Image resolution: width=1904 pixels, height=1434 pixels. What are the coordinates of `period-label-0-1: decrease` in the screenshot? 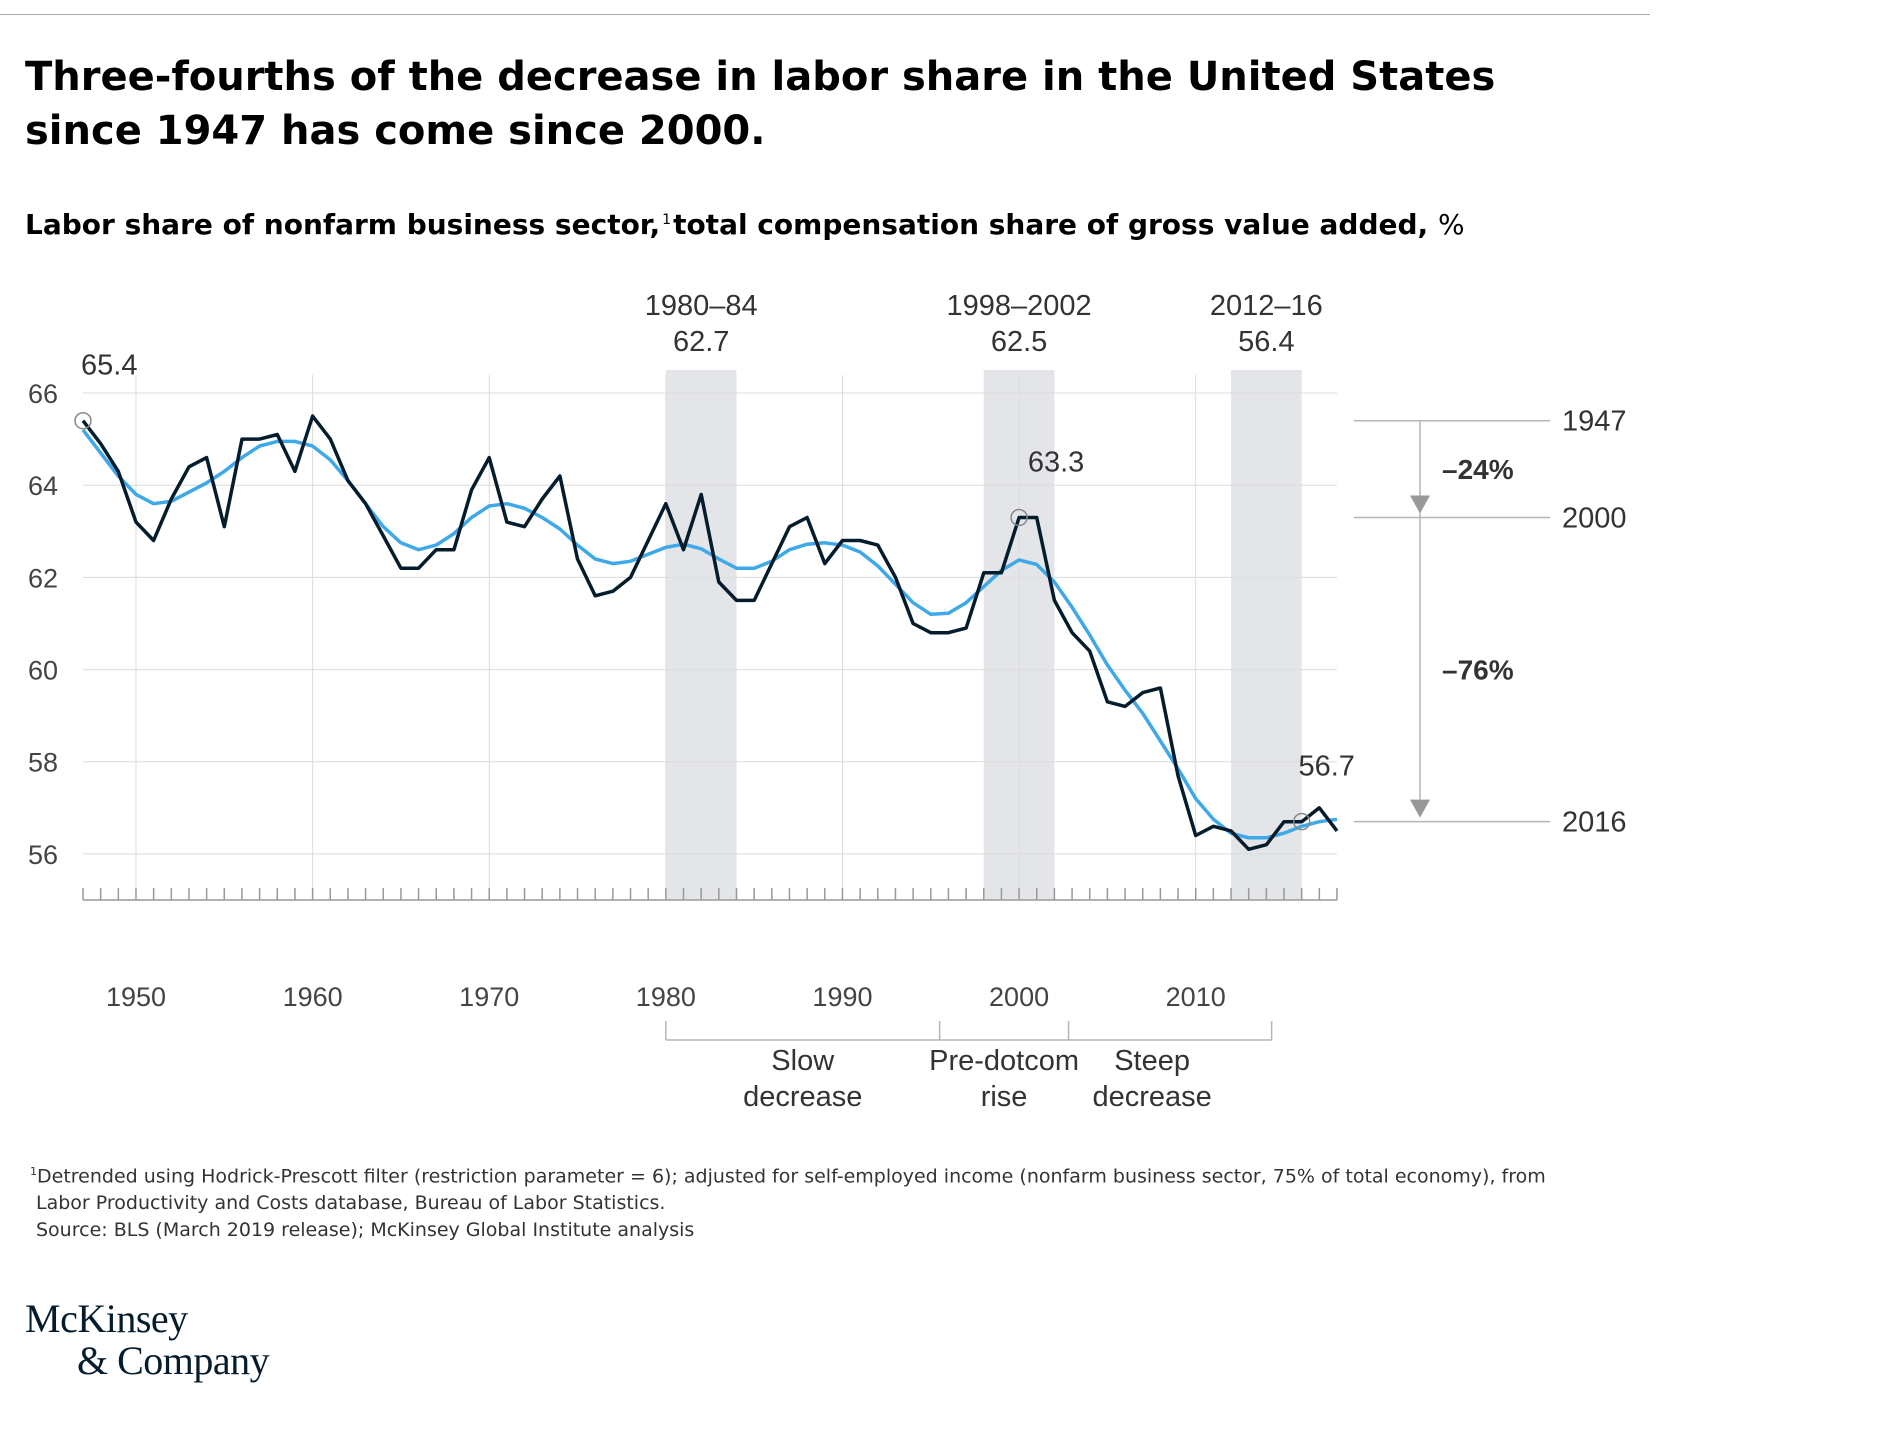 It's located at (802, 1097).